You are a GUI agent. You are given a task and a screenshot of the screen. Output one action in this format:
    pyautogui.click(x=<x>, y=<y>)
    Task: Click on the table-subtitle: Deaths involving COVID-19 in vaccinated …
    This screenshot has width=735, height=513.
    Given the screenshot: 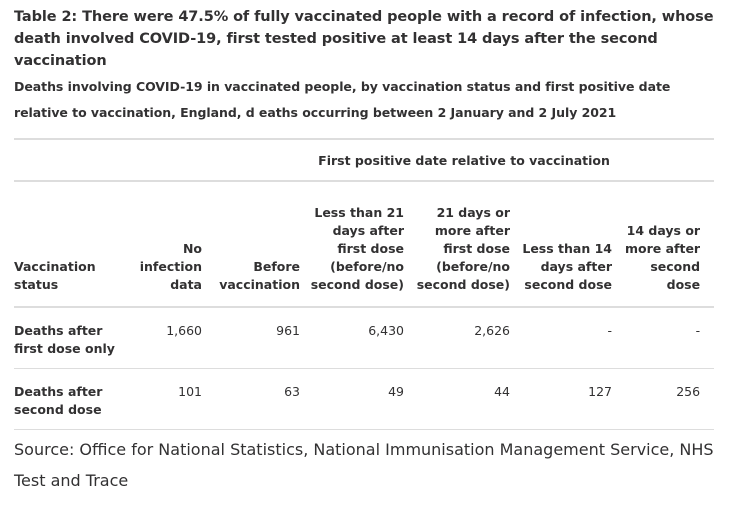 What is the action you would take?
    pyautogui.click(x=342, y=99)
    